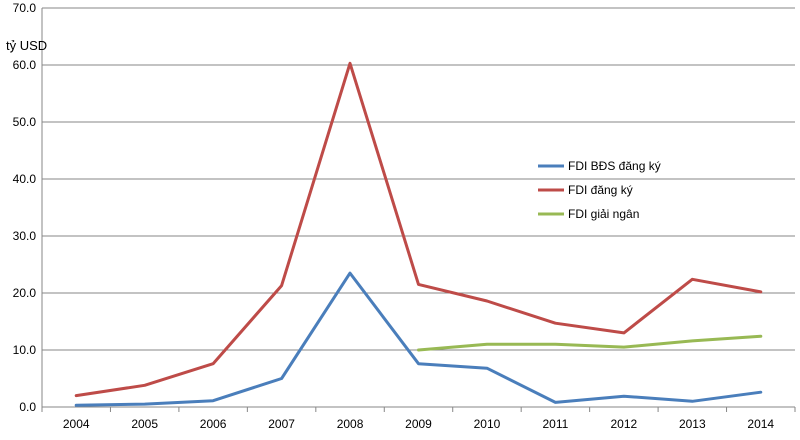  Describe the element at coordinates (26, 45) in the screenshot. I see `unit-label: tỷ USD` at that location.